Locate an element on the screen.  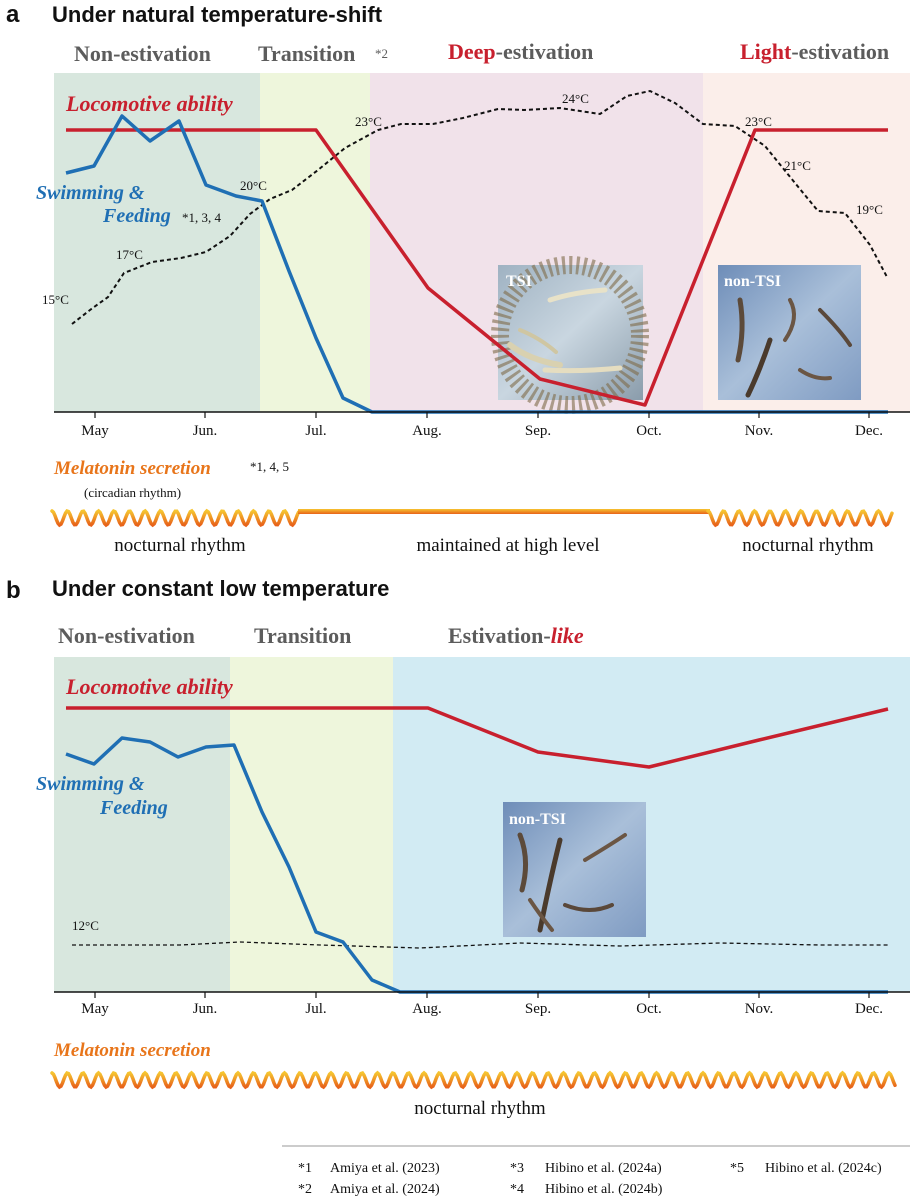
swimming-label-b-2: Feeding is located at coordinates (133, 808).